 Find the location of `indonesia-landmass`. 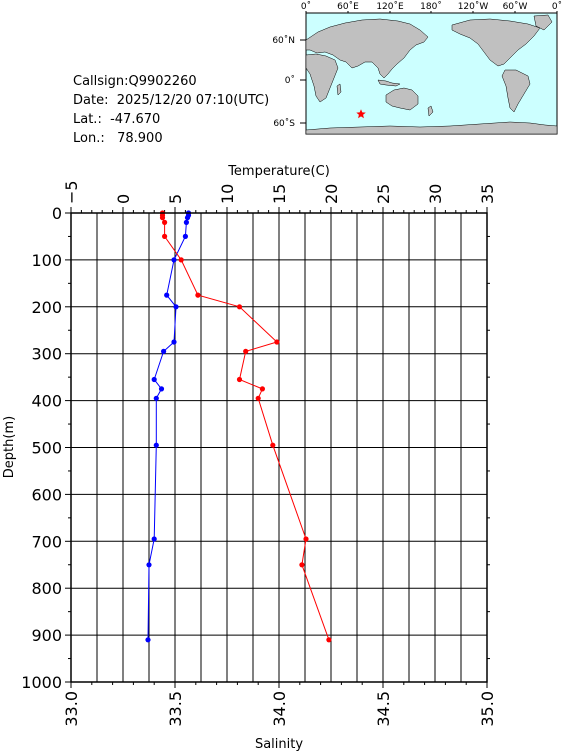

indonesia-landmass is located at coordinates (389, 83).